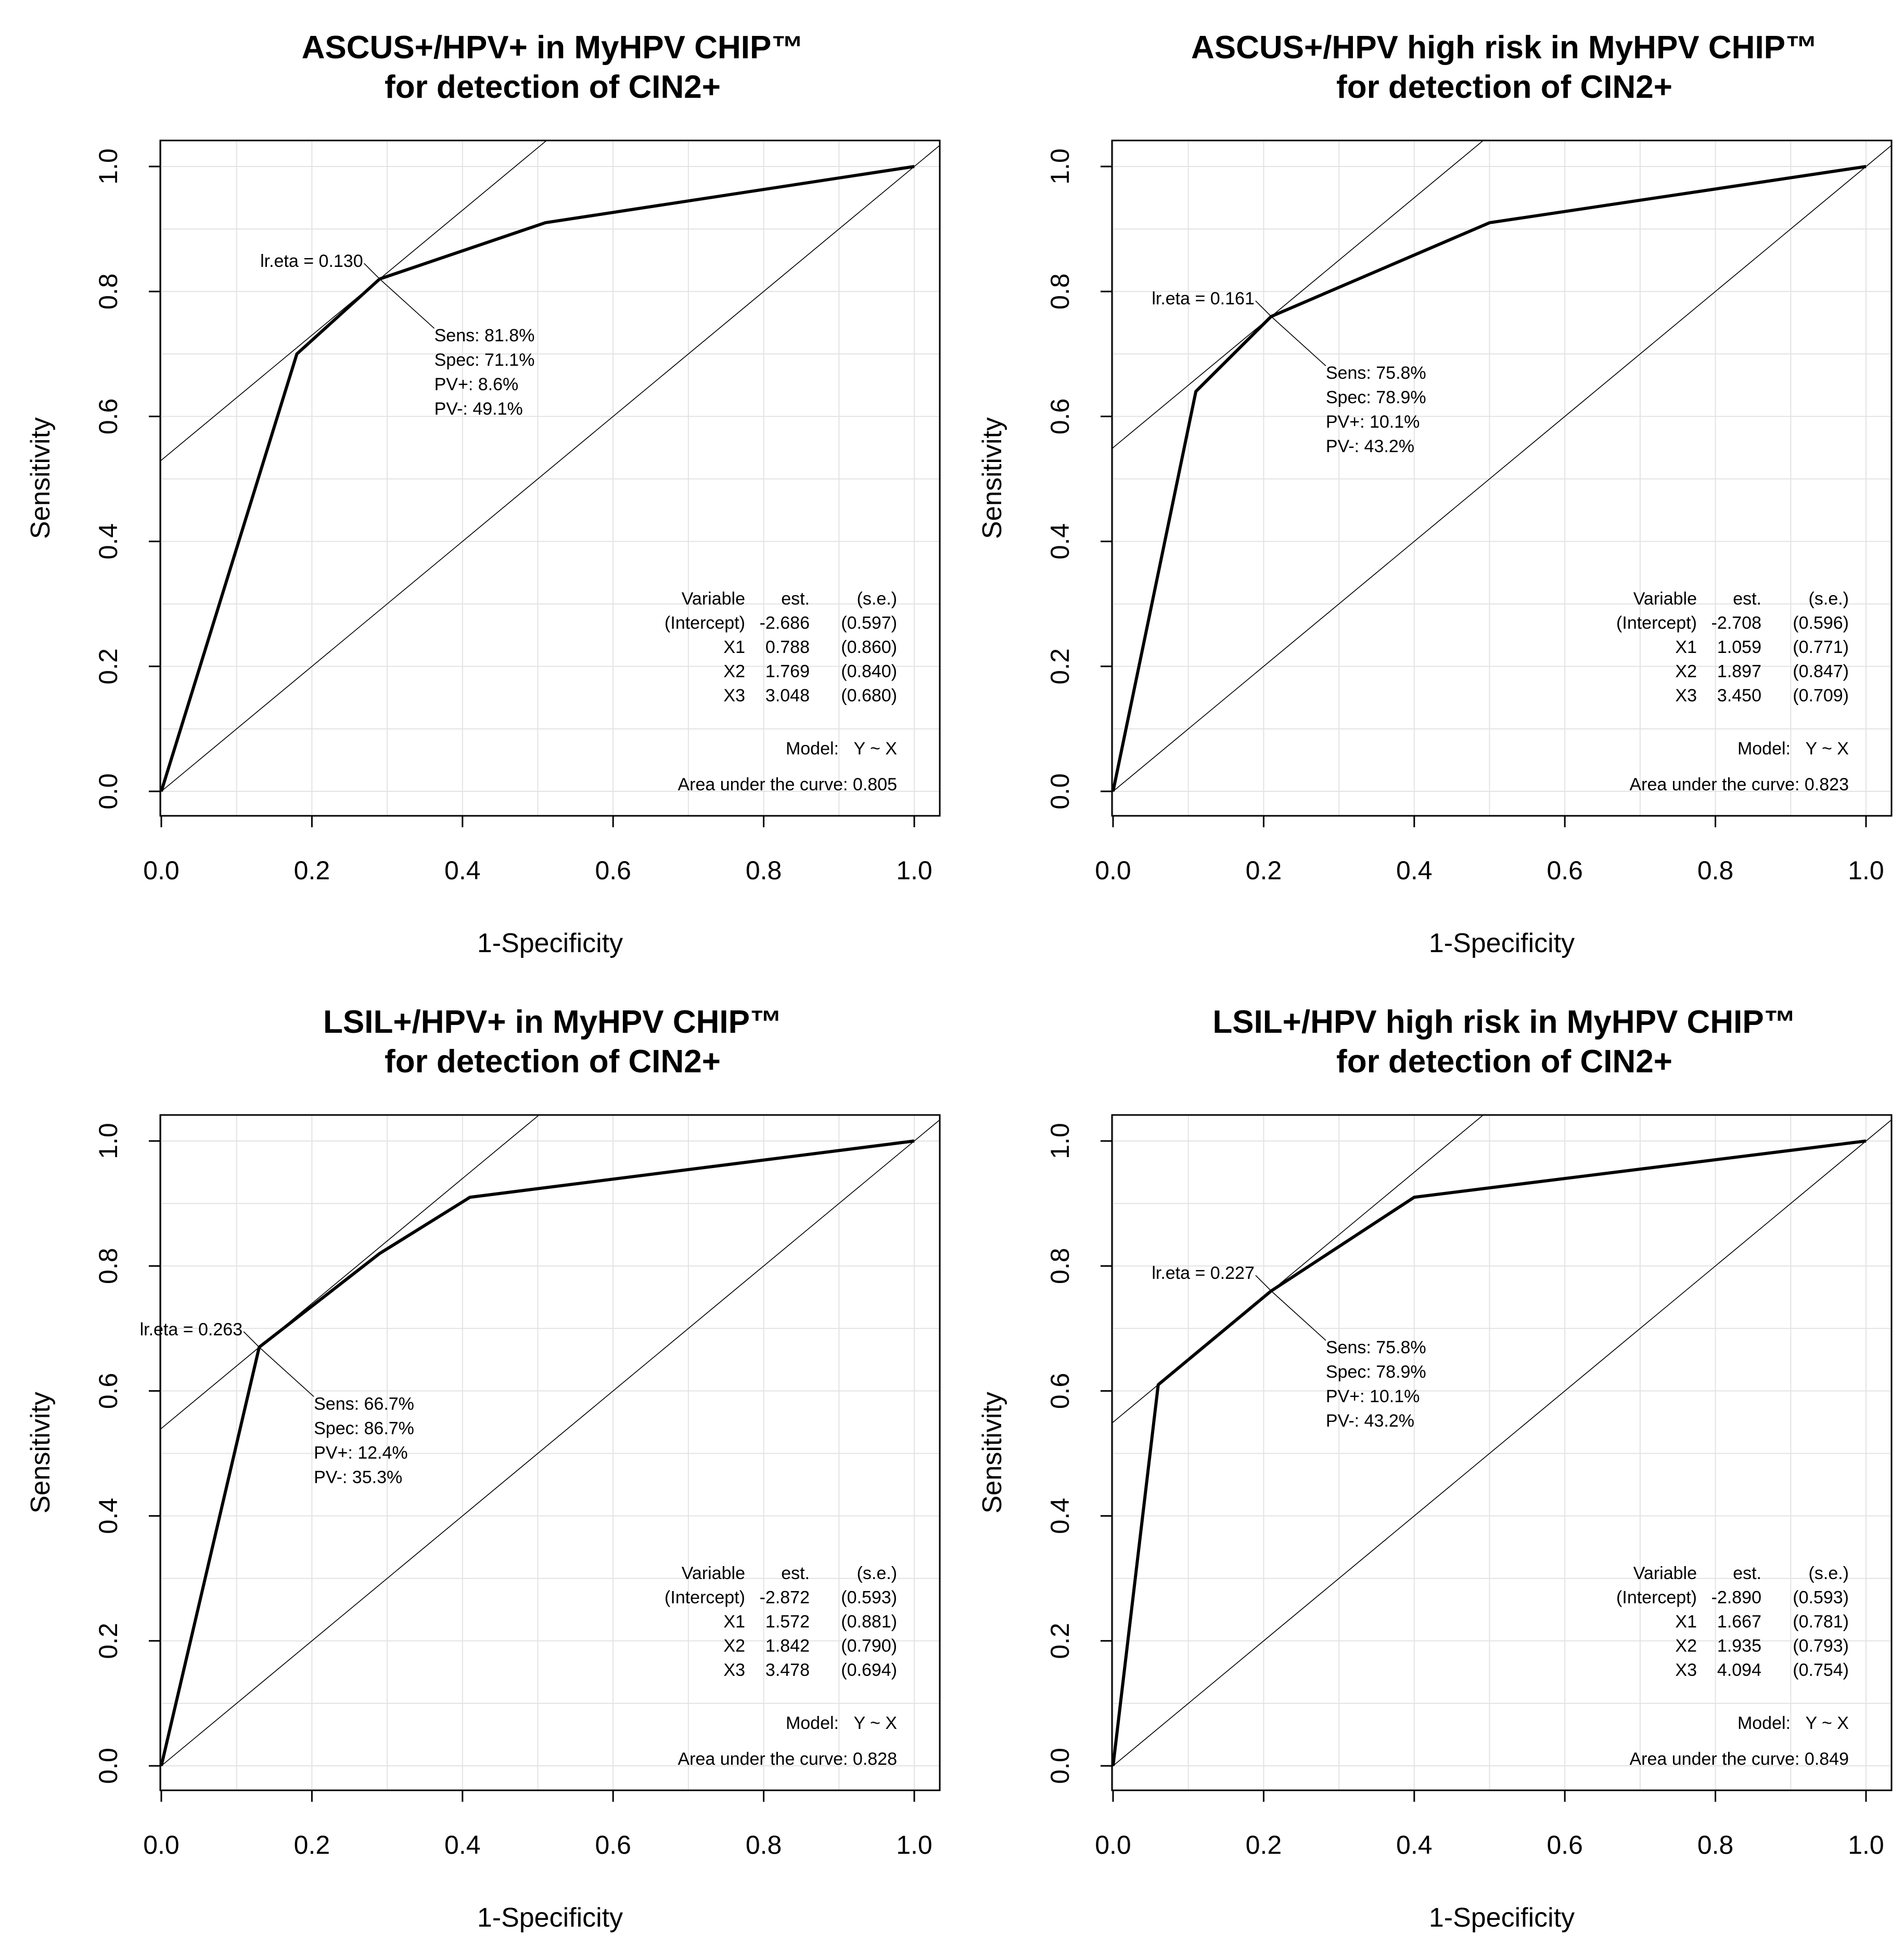 The height and width of the screenshot is (1949, 1904). What do you see at coordinates (734, 1622) in the screenshot?
I see `table-cell: X1` at bounding box center [734, 1622].